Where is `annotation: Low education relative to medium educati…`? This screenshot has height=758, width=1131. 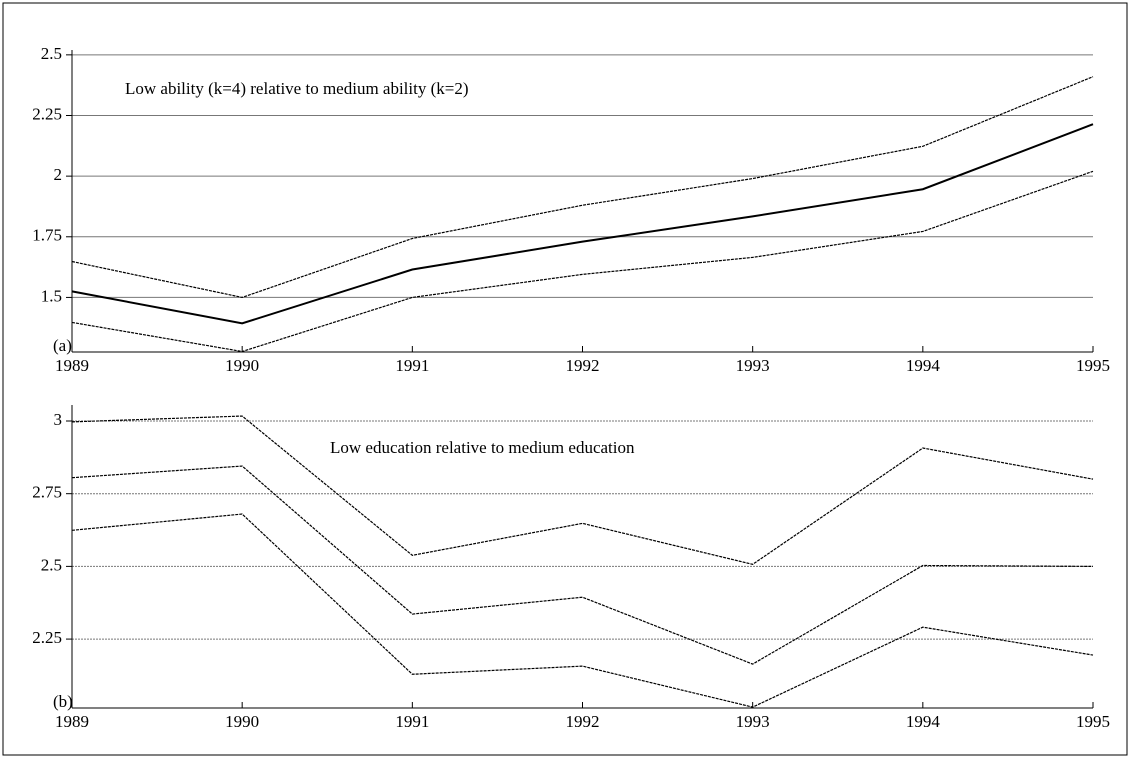 annotation: Low education relative to medium educati… is located at coordinates (482, 447).